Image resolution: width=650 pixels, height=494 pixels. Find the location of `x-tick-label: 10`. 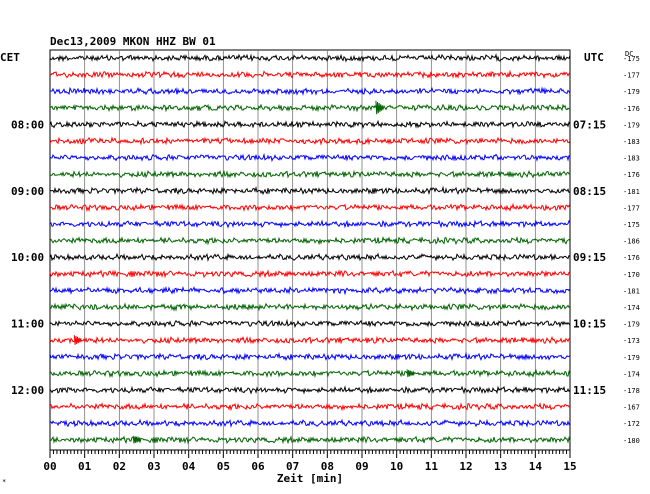

x-tick-label: 10 is located at coordinates (396, 466).